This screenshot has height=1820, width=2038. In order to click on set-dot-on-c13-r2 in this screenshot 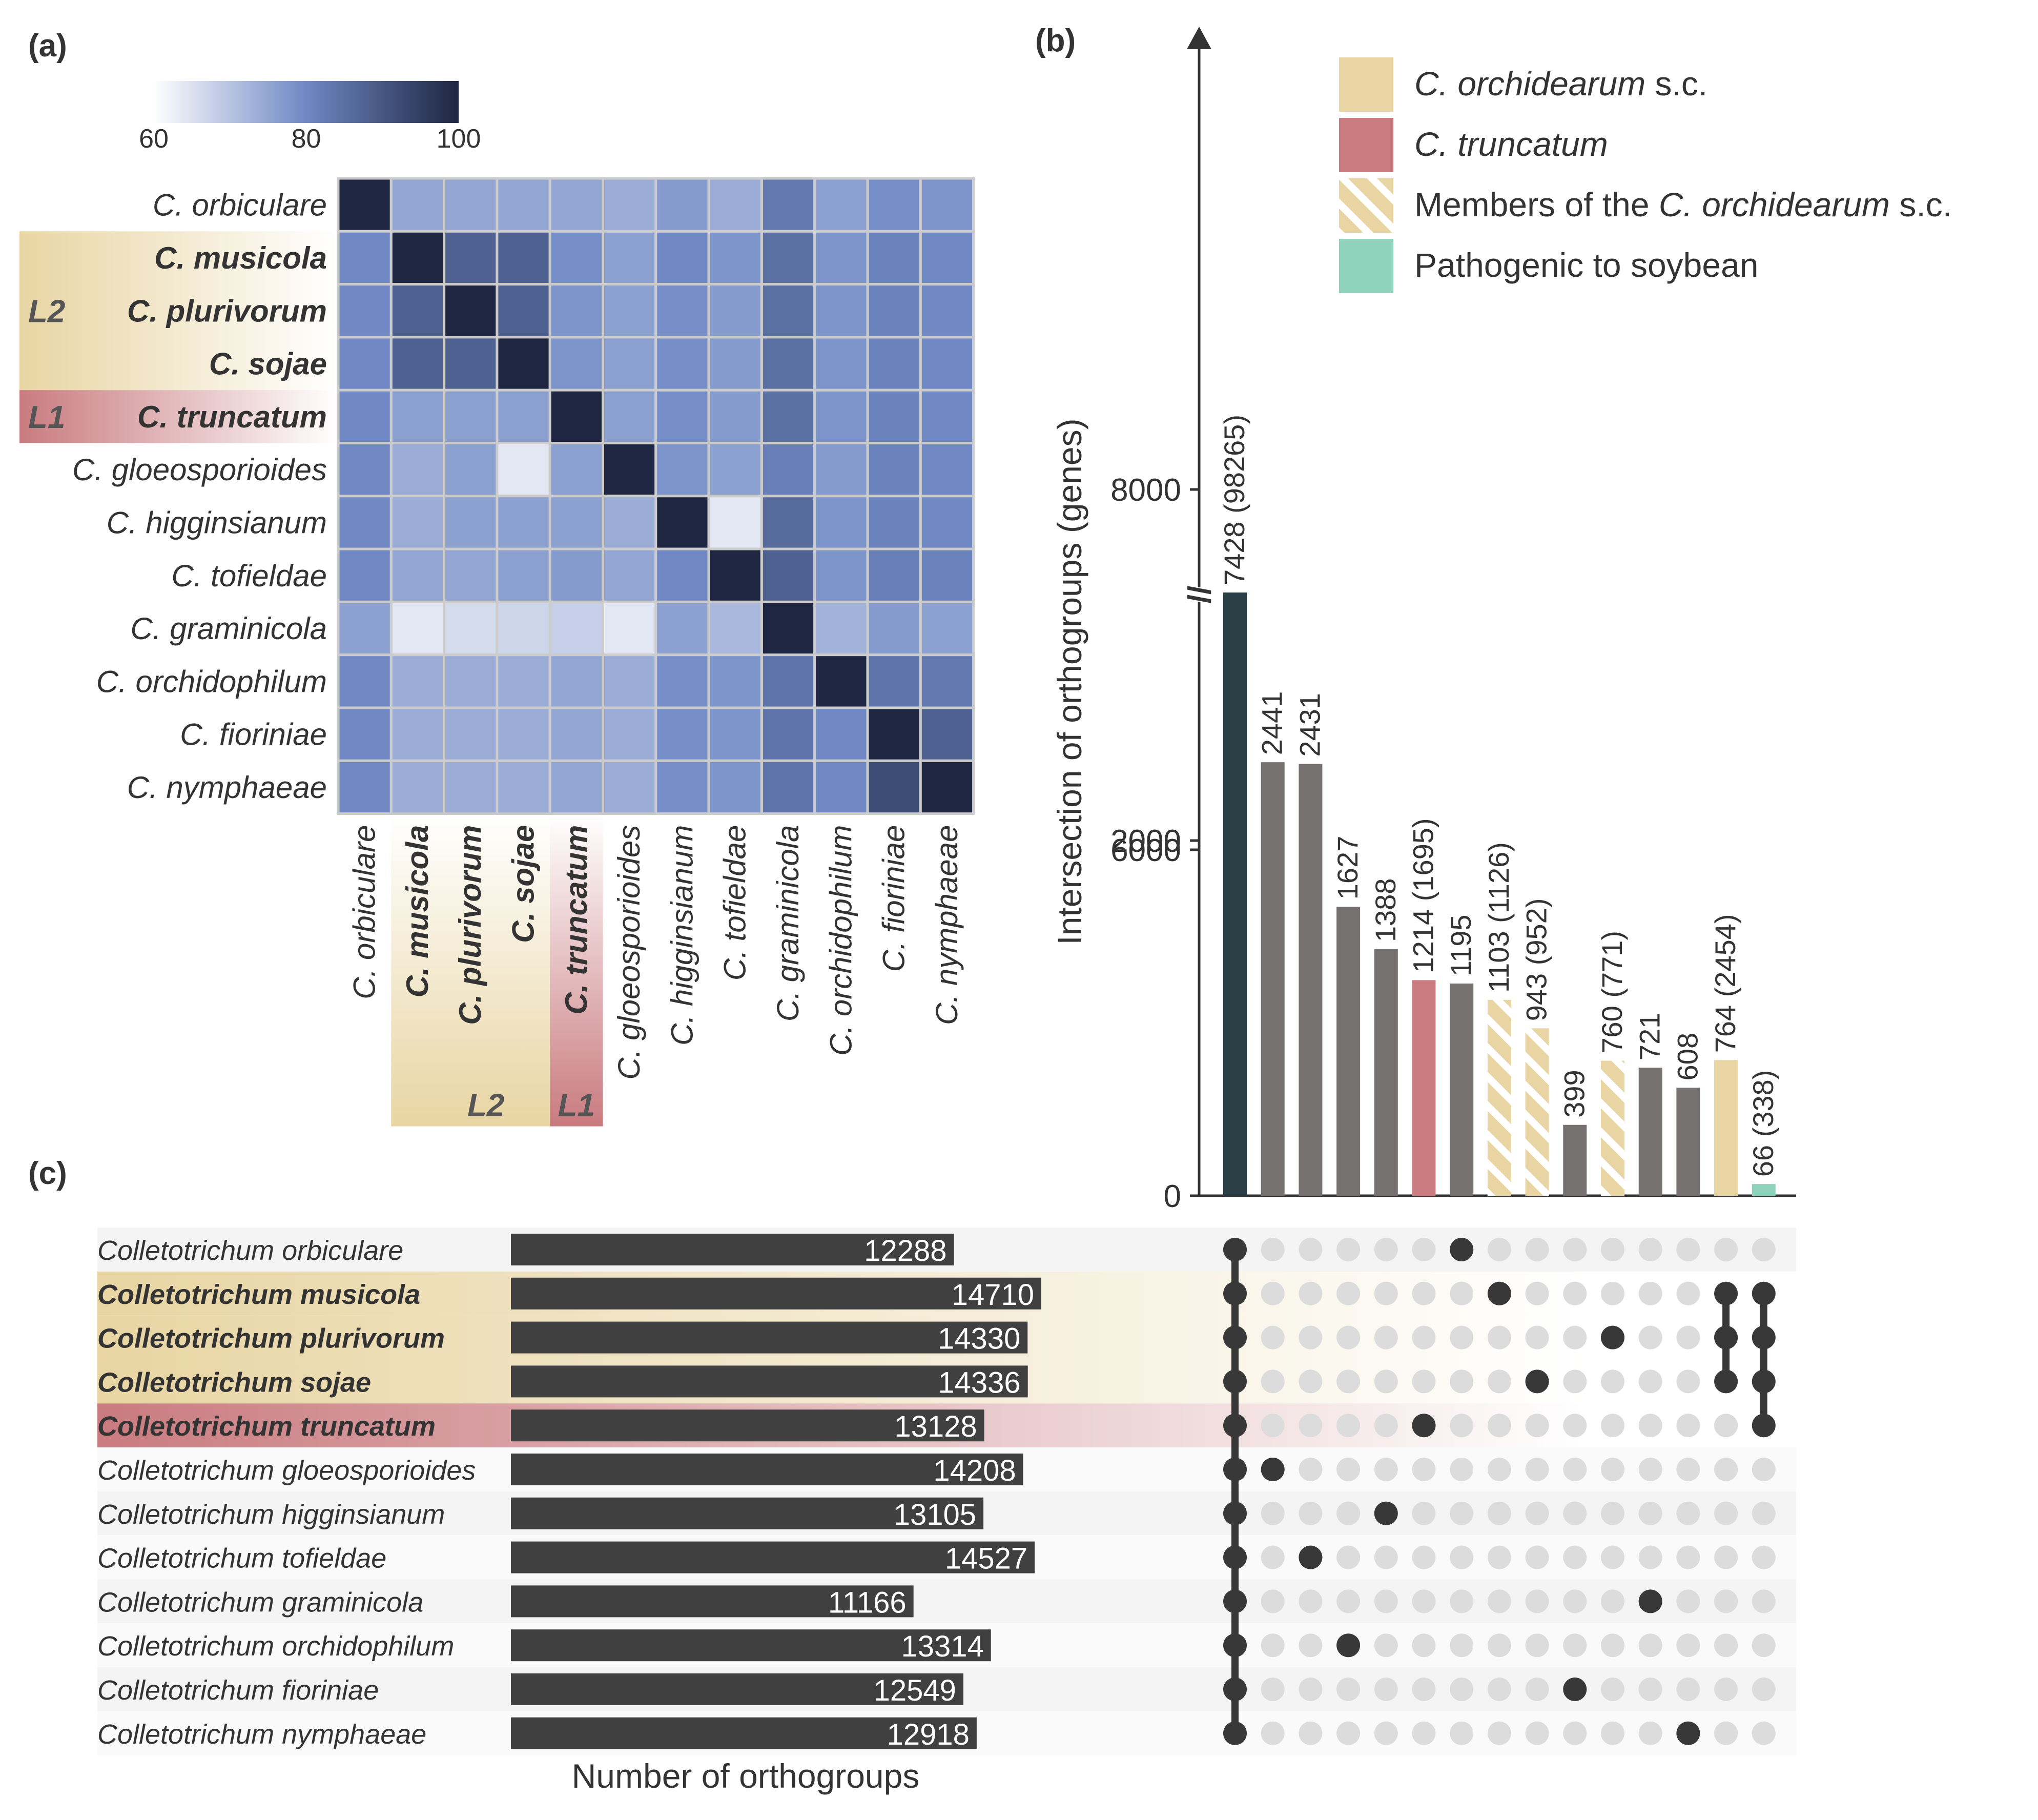, I will do `click(1726, 1337)`.